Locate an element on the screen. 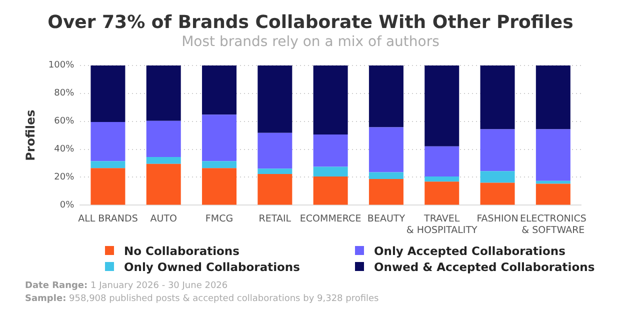  y-tick-label: 100% is located at coordinates (61, 65).